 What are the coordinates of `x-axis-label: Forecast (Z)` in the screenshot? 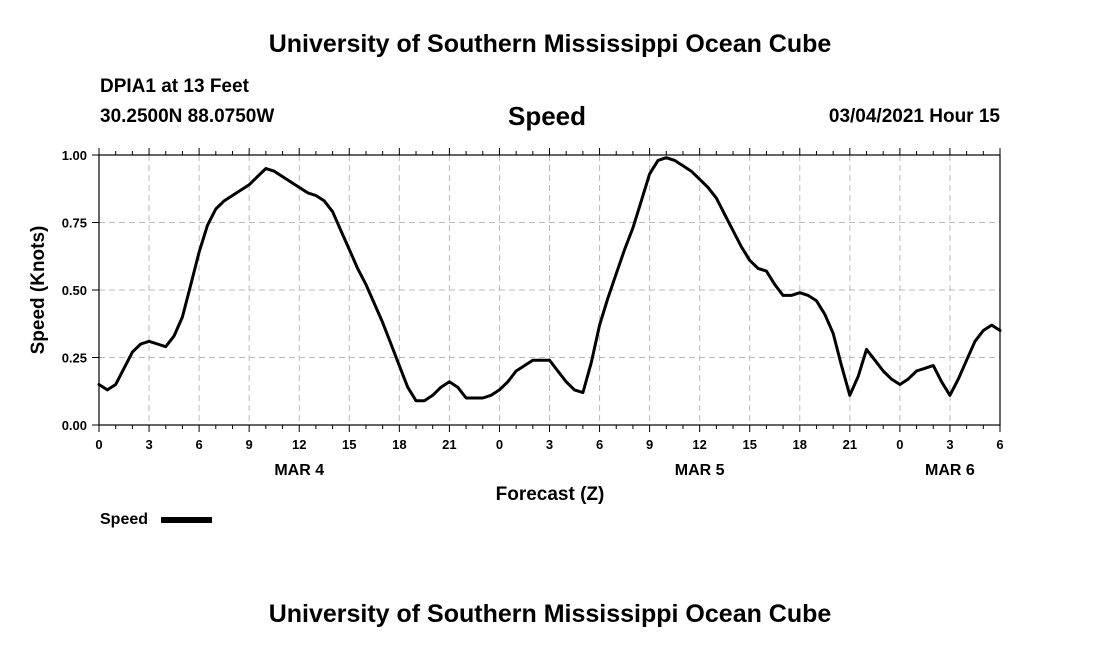 It's located at (550, 494).